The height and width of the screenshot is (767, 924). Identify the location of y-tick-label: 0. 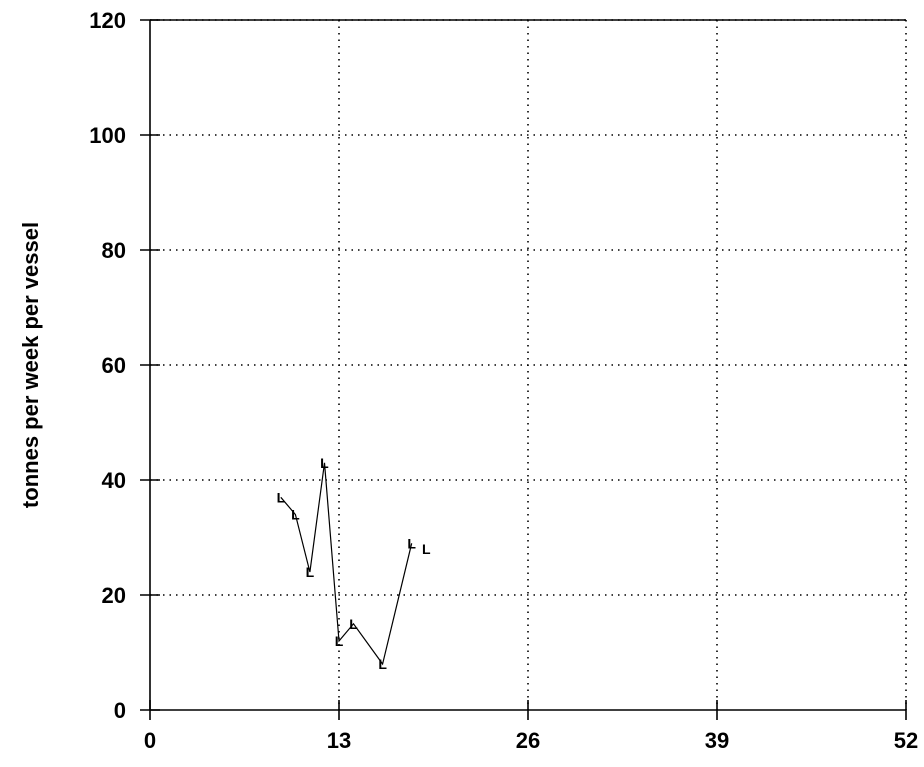
(120, 710).